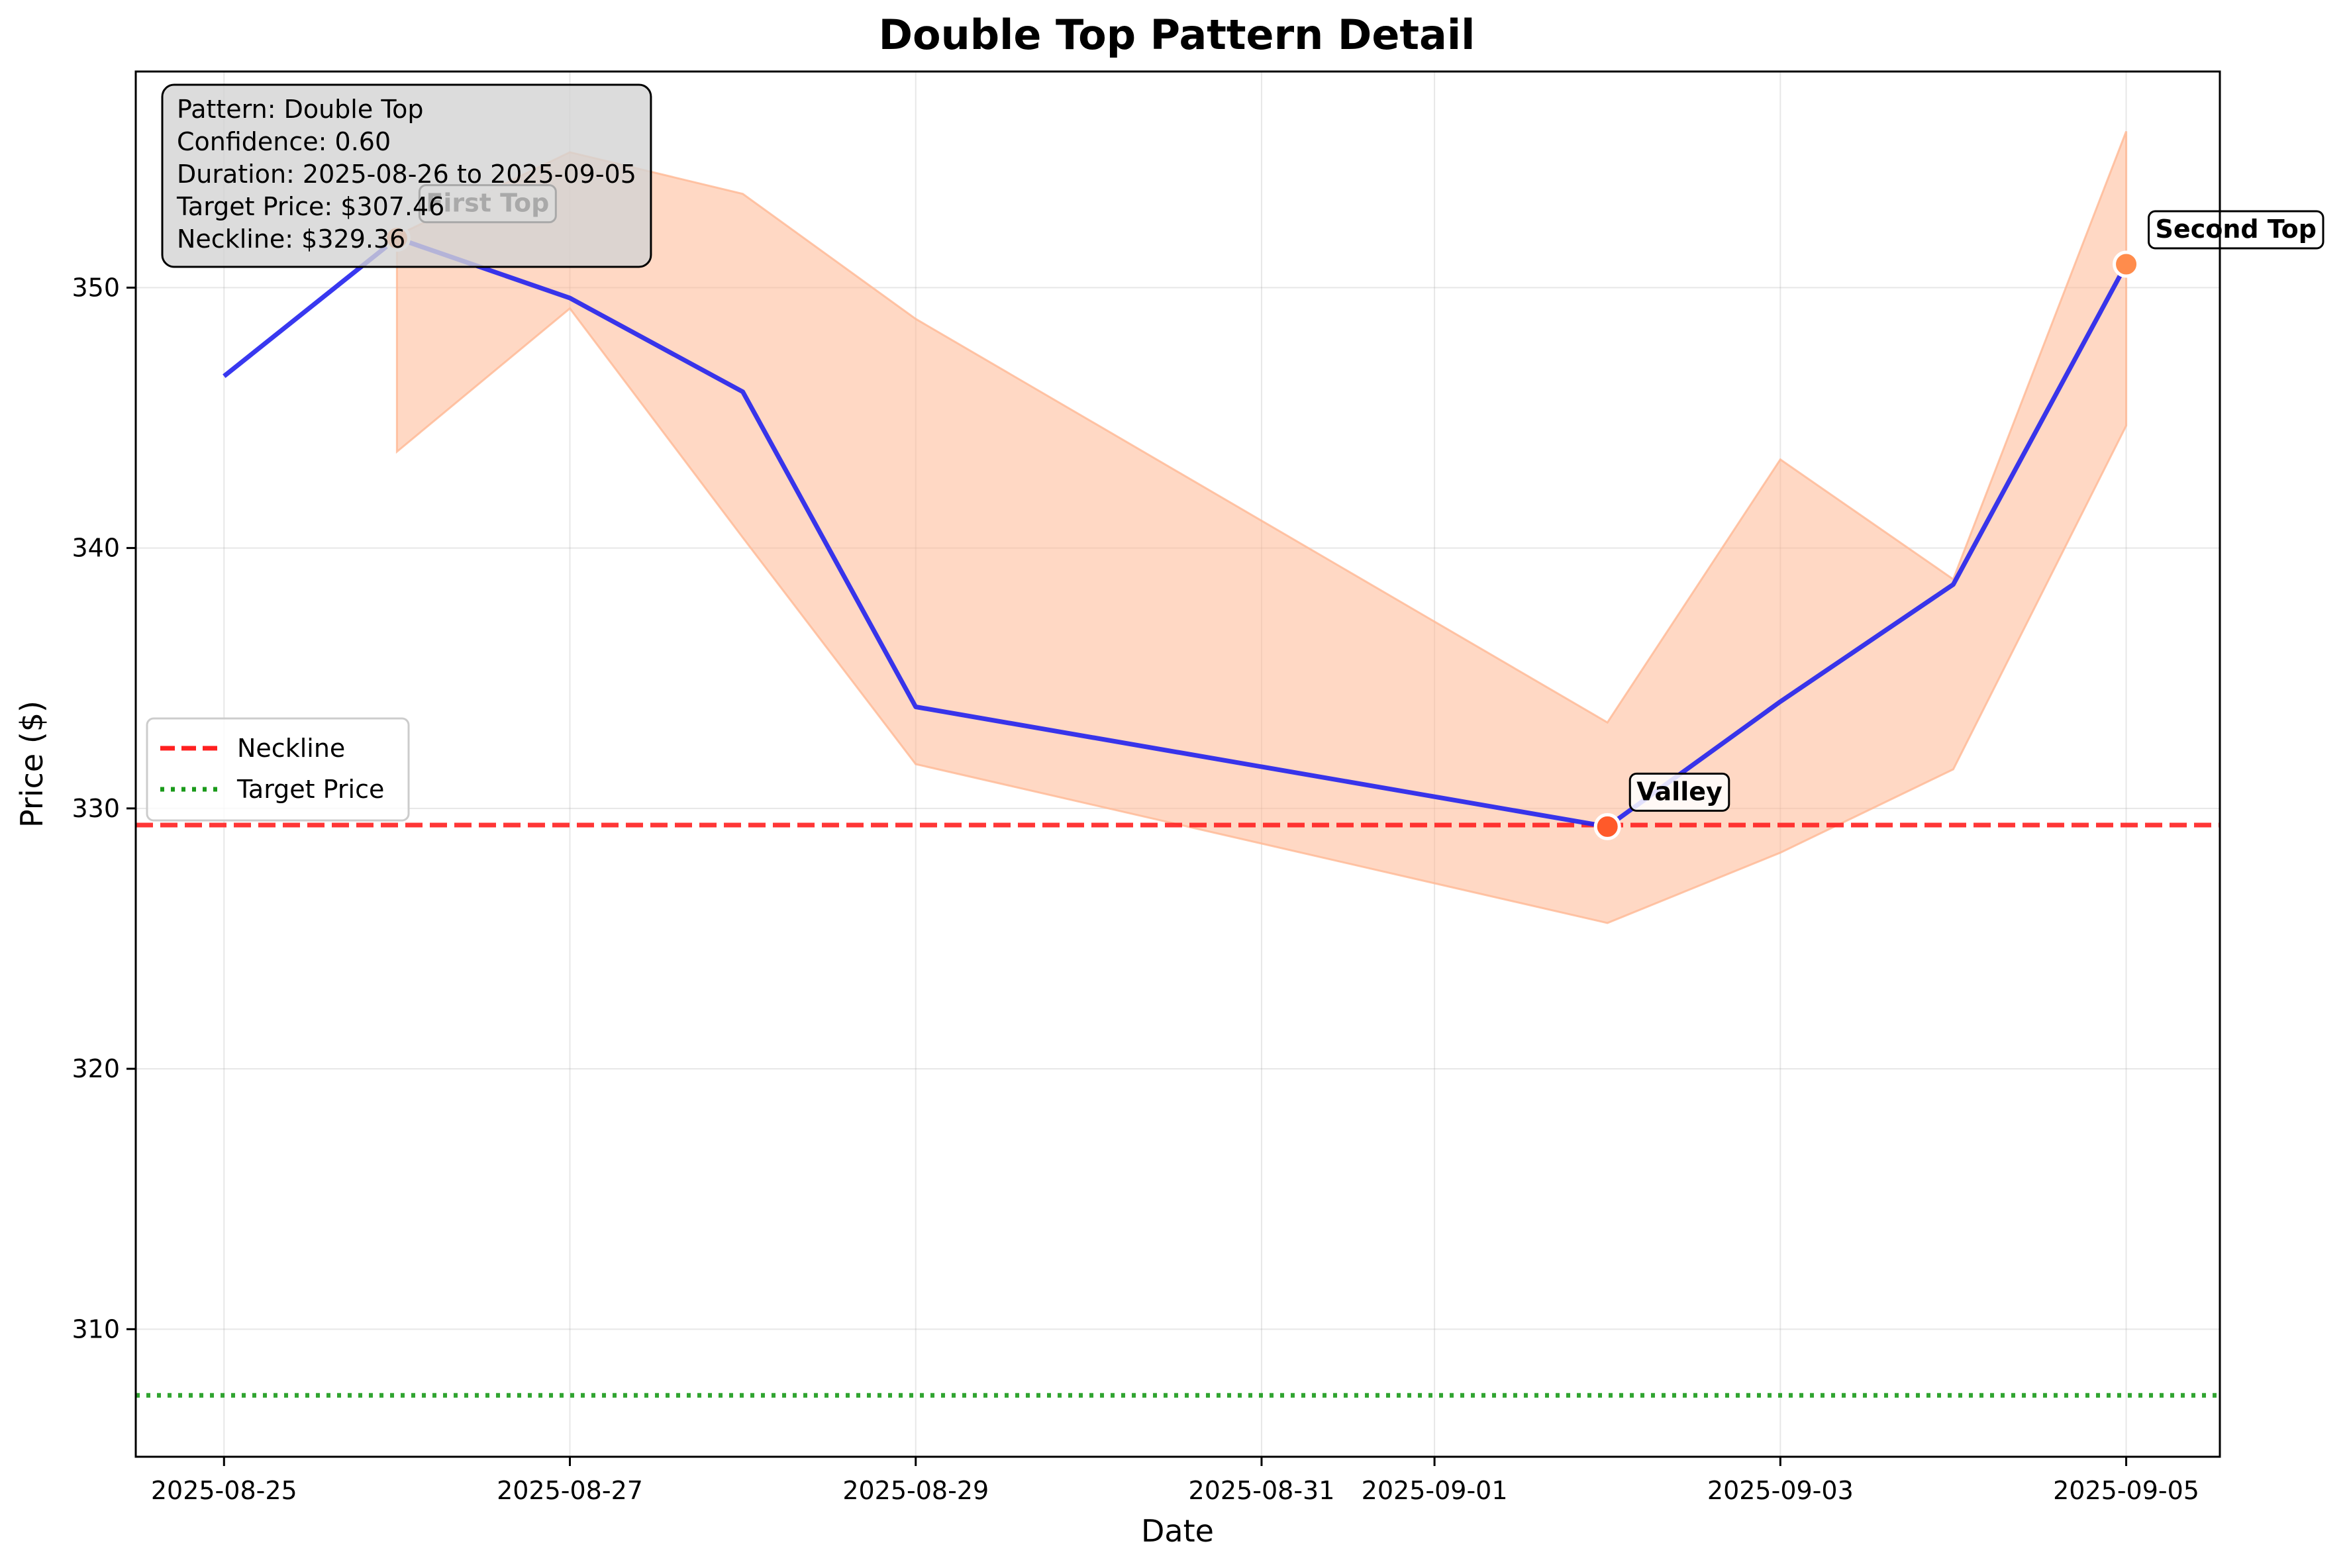  I want to click on y-tick-label: 340, so click(96, 548).